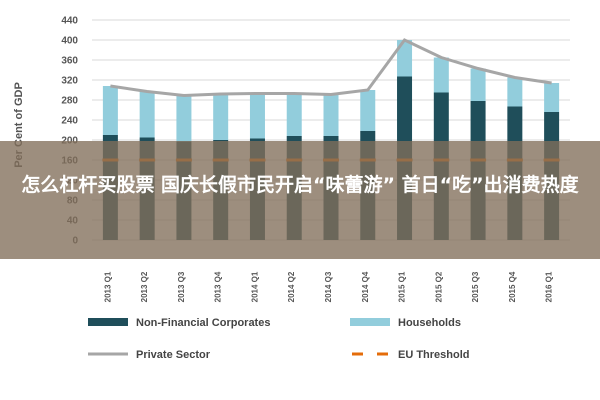  What do you see at coordinates (331, 68) in the screenshot?
I see `line-private-sector` at bounding box center [331, 68].